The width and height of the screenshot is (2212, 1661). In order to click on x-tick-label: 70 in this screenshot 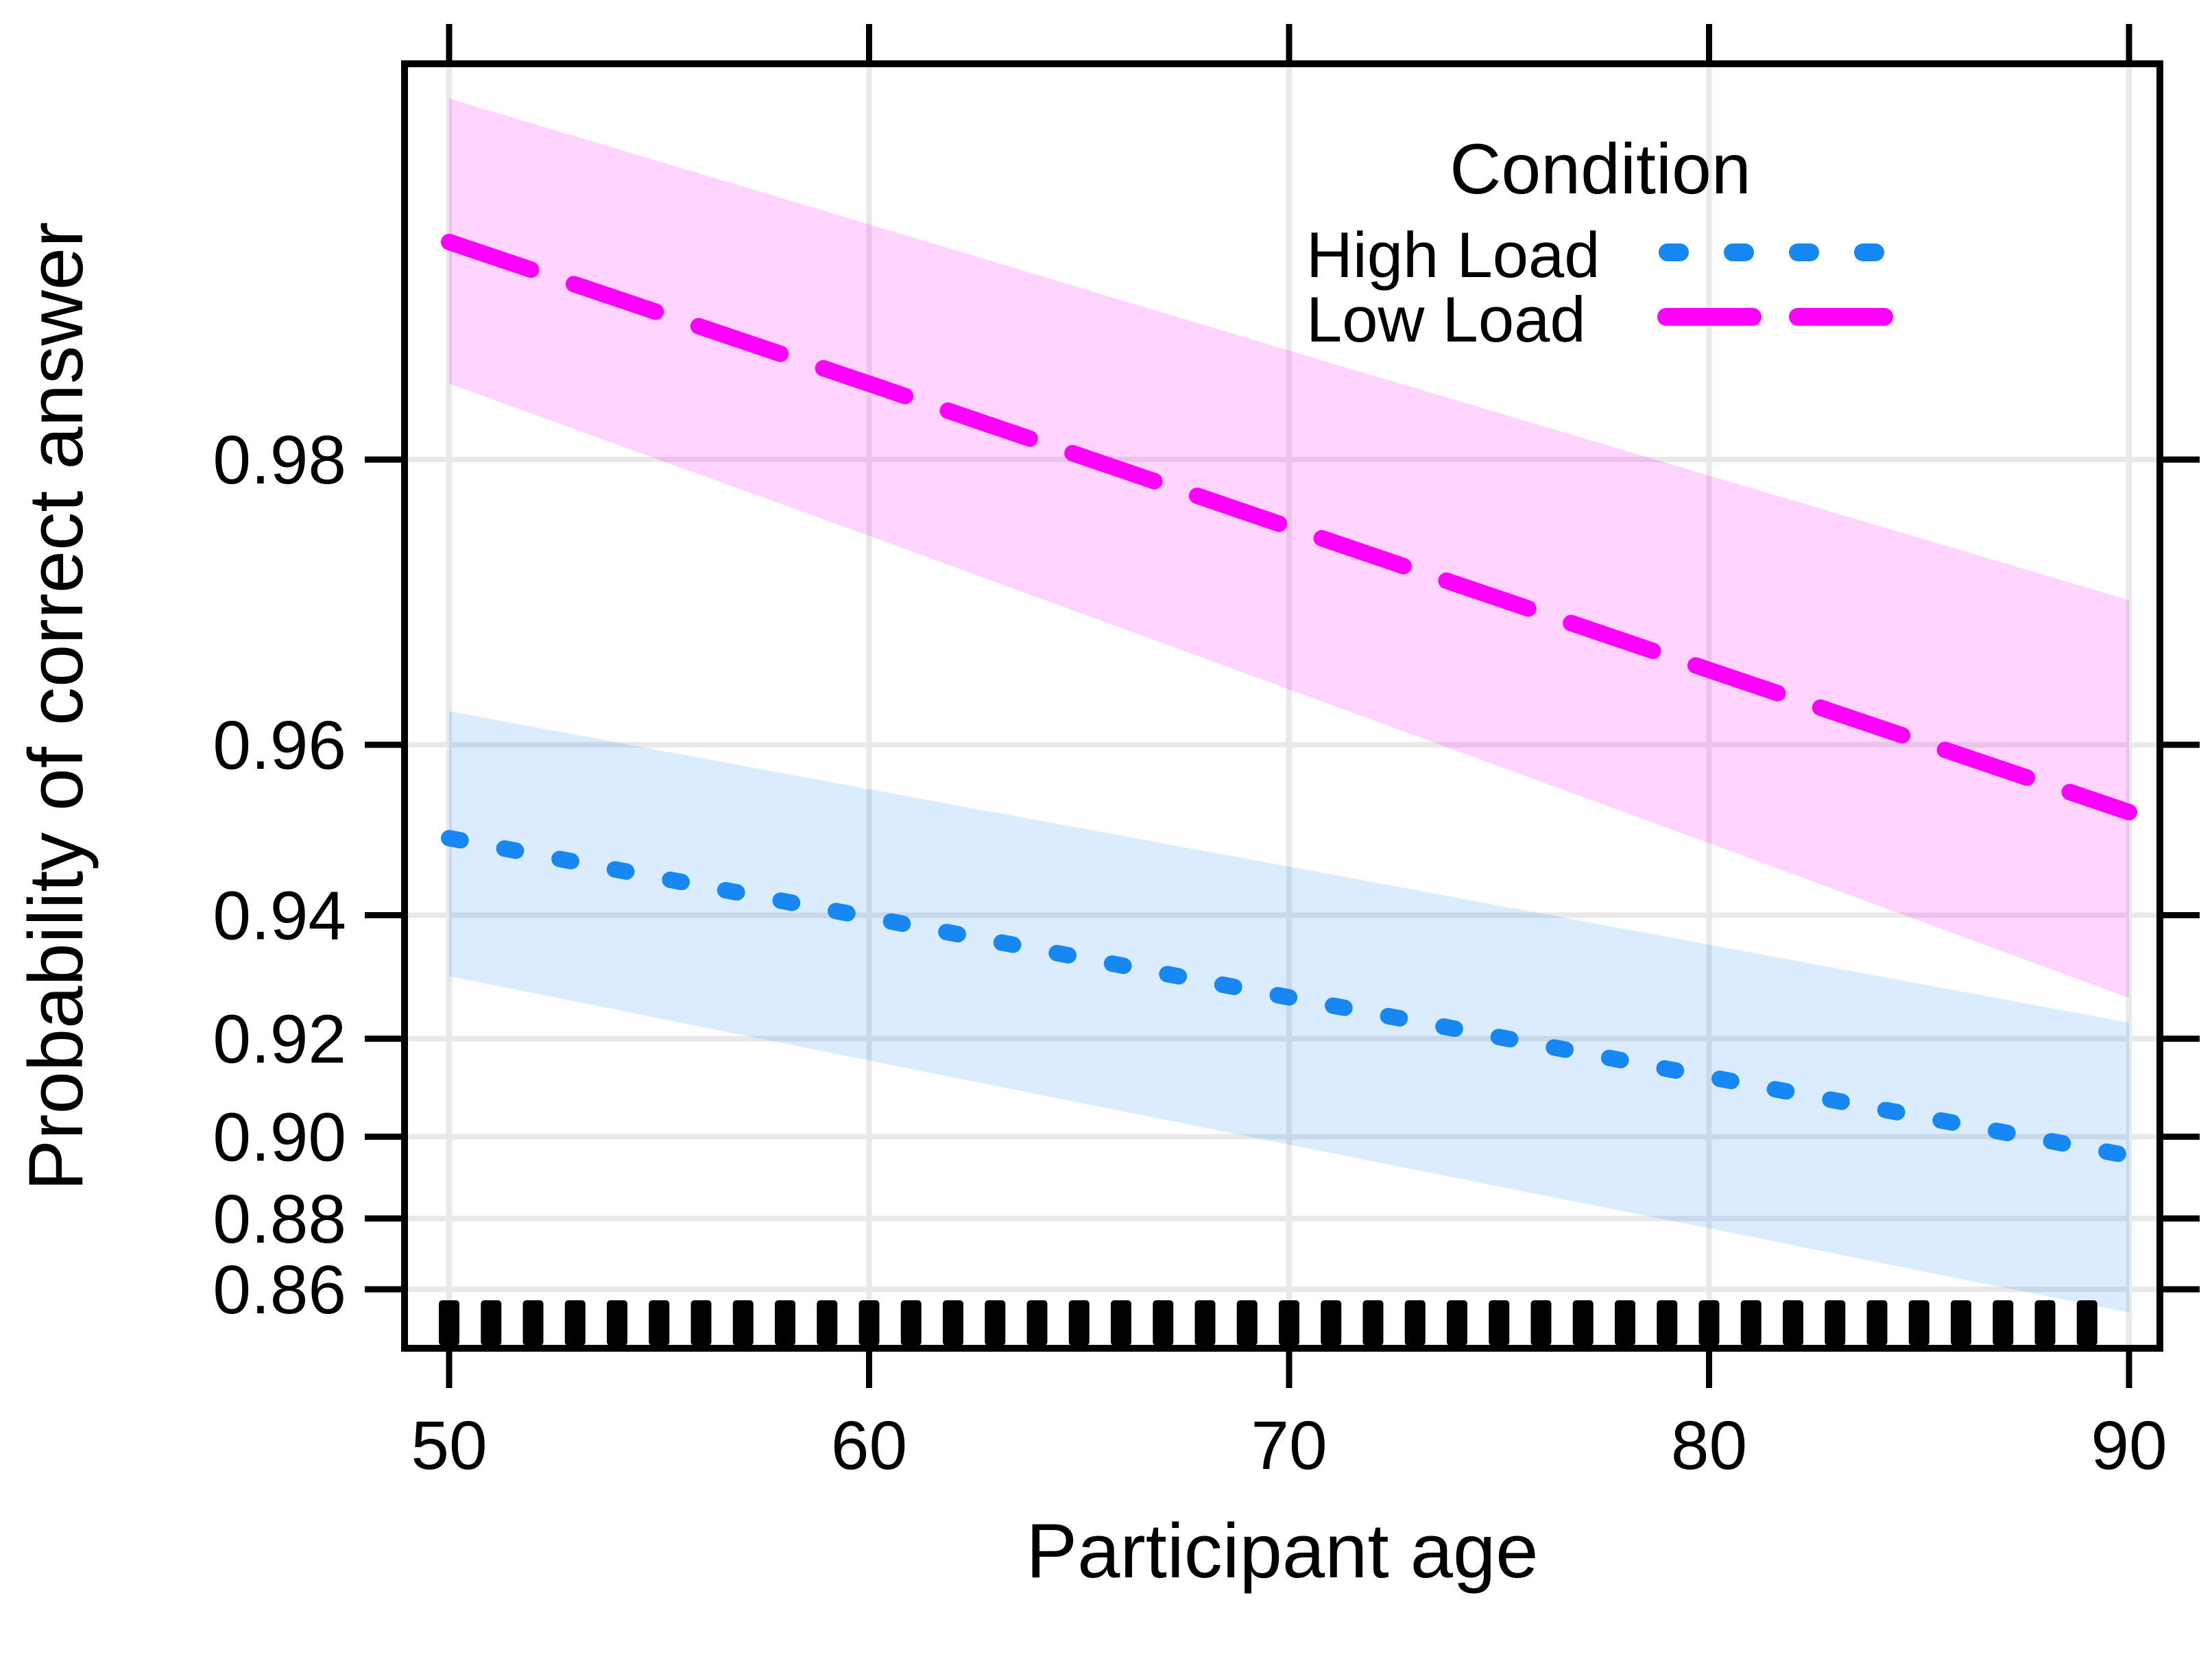, I will do `click(1289, 1446)`.